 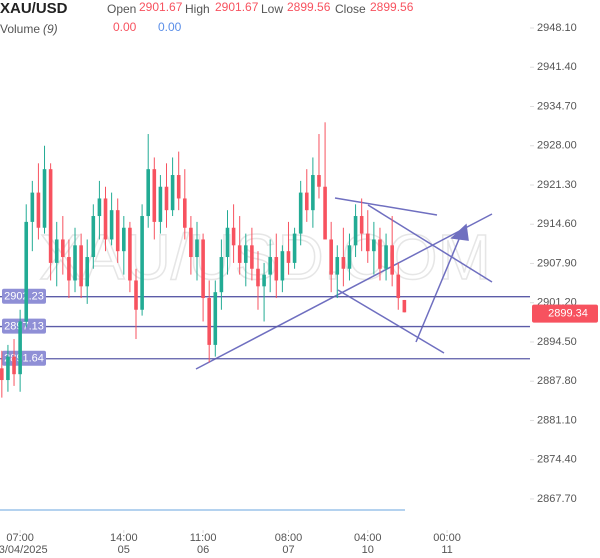 I want to click on y-tick-label: 2867.70, so click(x=557, y=499).